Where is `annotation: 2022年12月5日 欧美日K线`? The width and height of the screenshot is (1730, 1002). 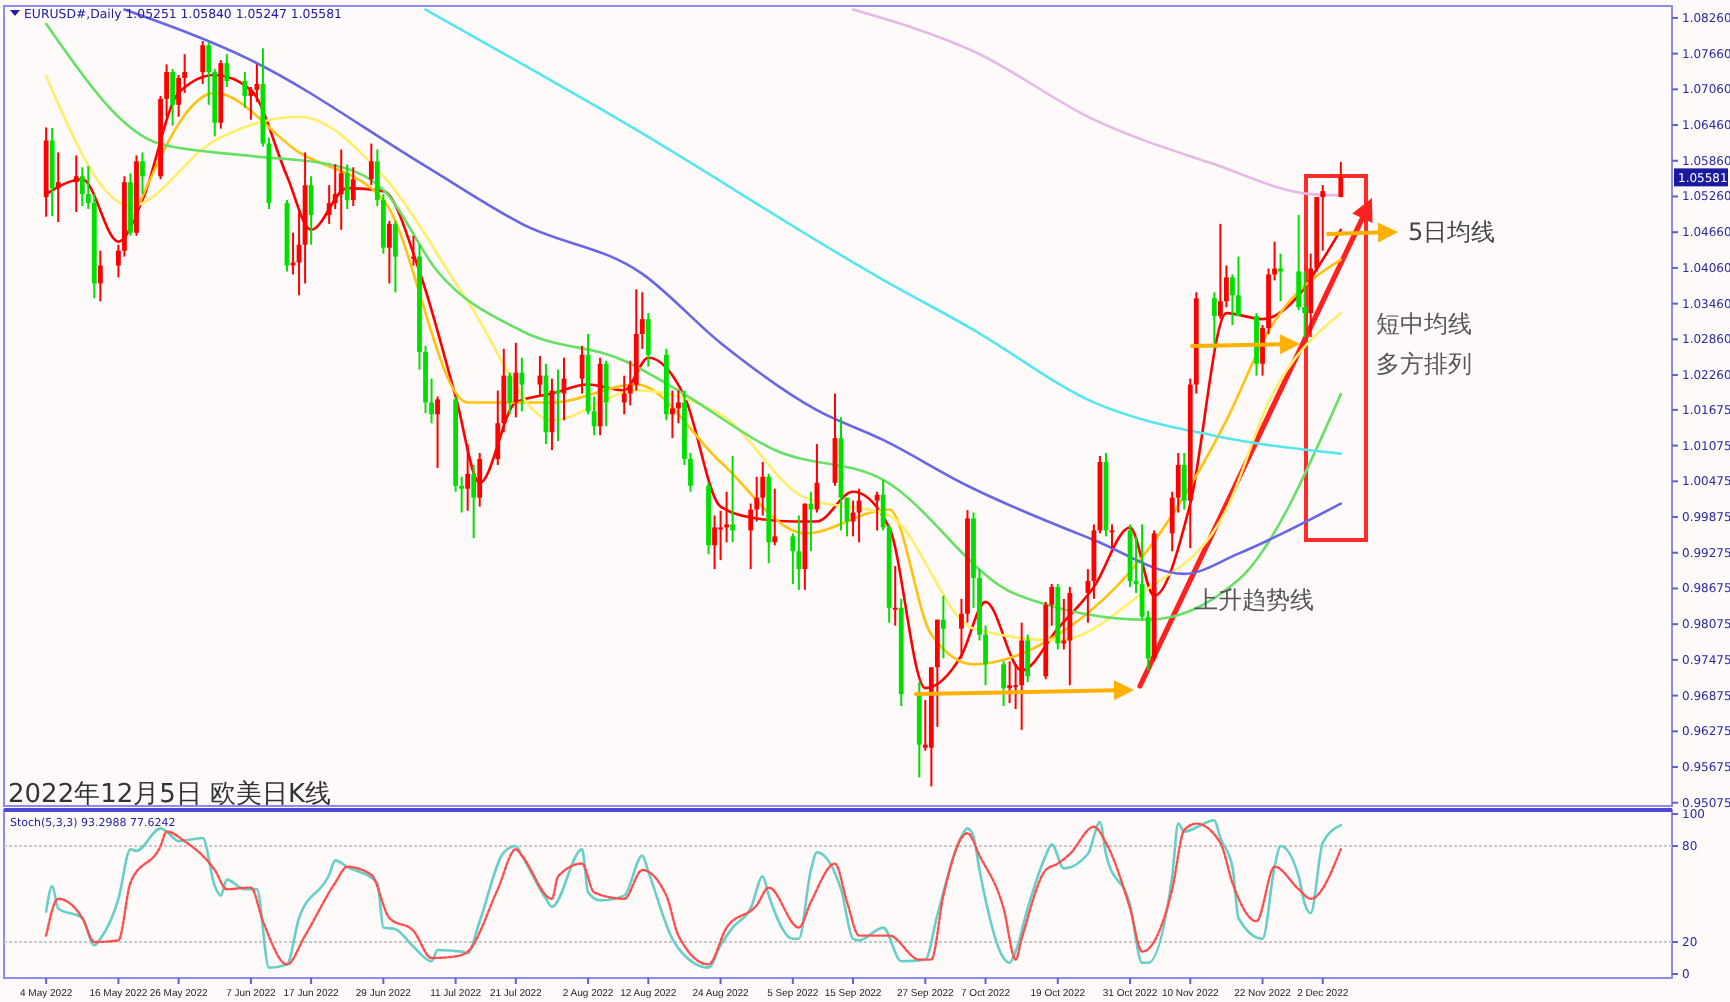 annotation: 2022年12月5日 欧美日K线 is located at coordinates (170, 794).